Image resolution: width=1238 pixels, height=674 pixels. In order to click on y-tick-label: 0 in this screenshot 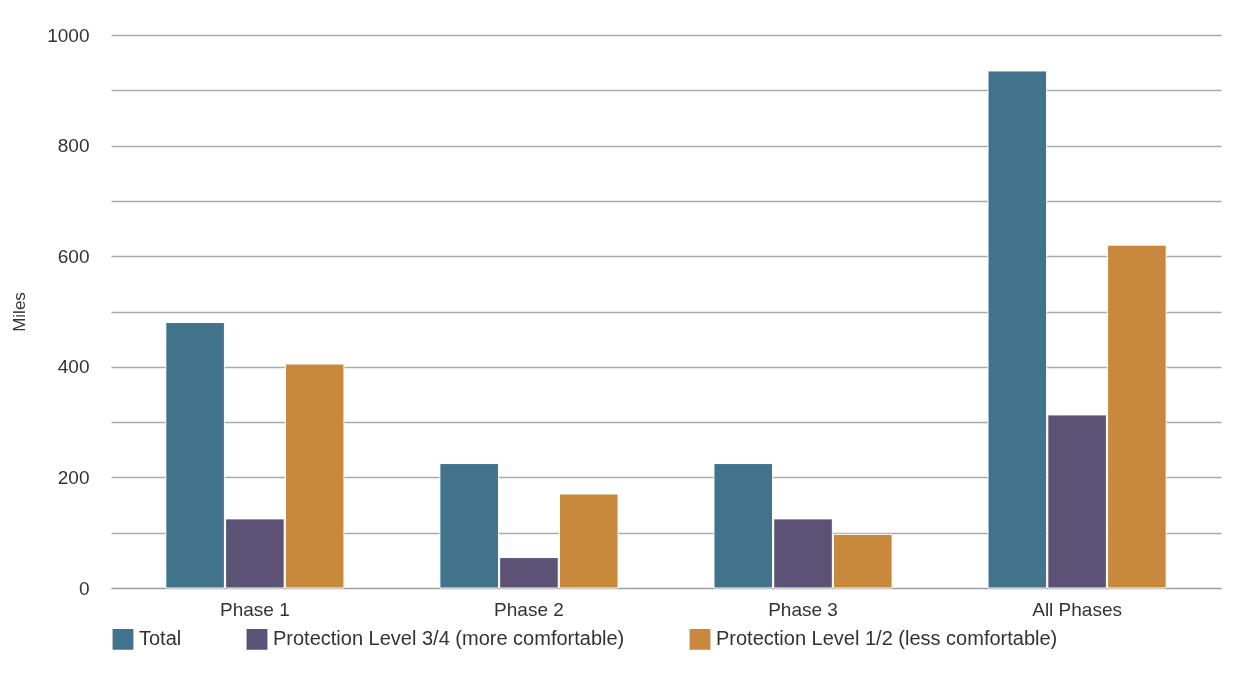, I will do `click(84, 588)`.